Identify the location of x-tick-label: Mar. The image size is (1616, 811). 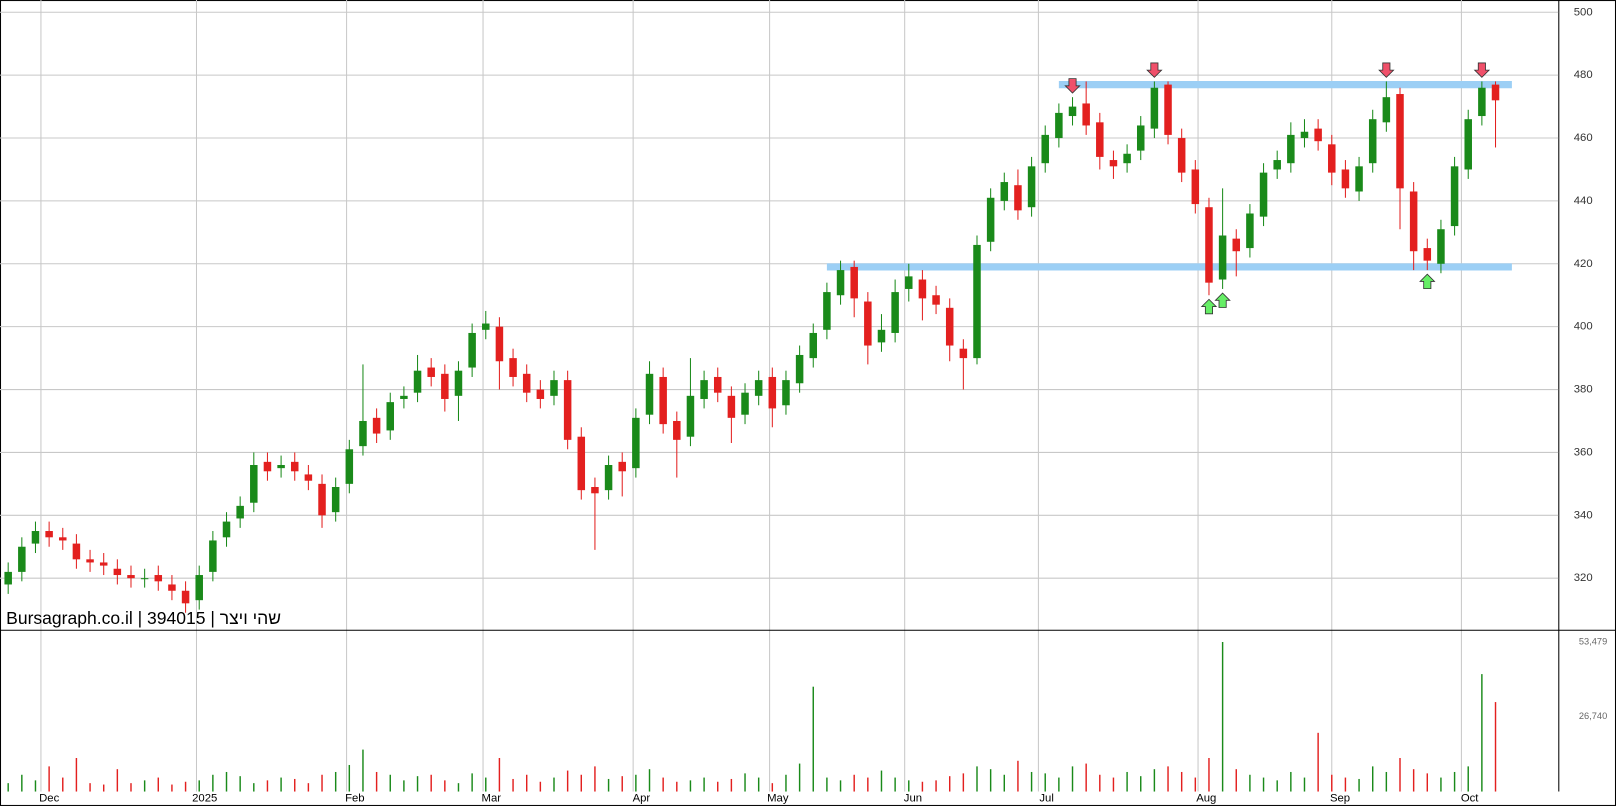
(492, 799).